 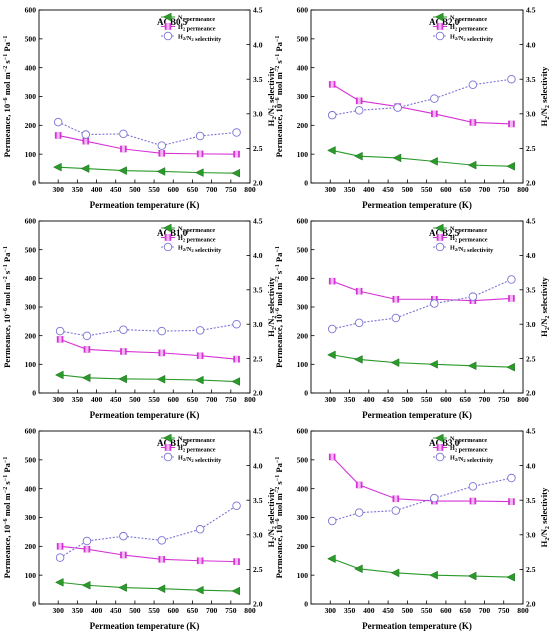 I want to click on x-axis-label: Permeation temperature (K), so click(x=145, y=205).